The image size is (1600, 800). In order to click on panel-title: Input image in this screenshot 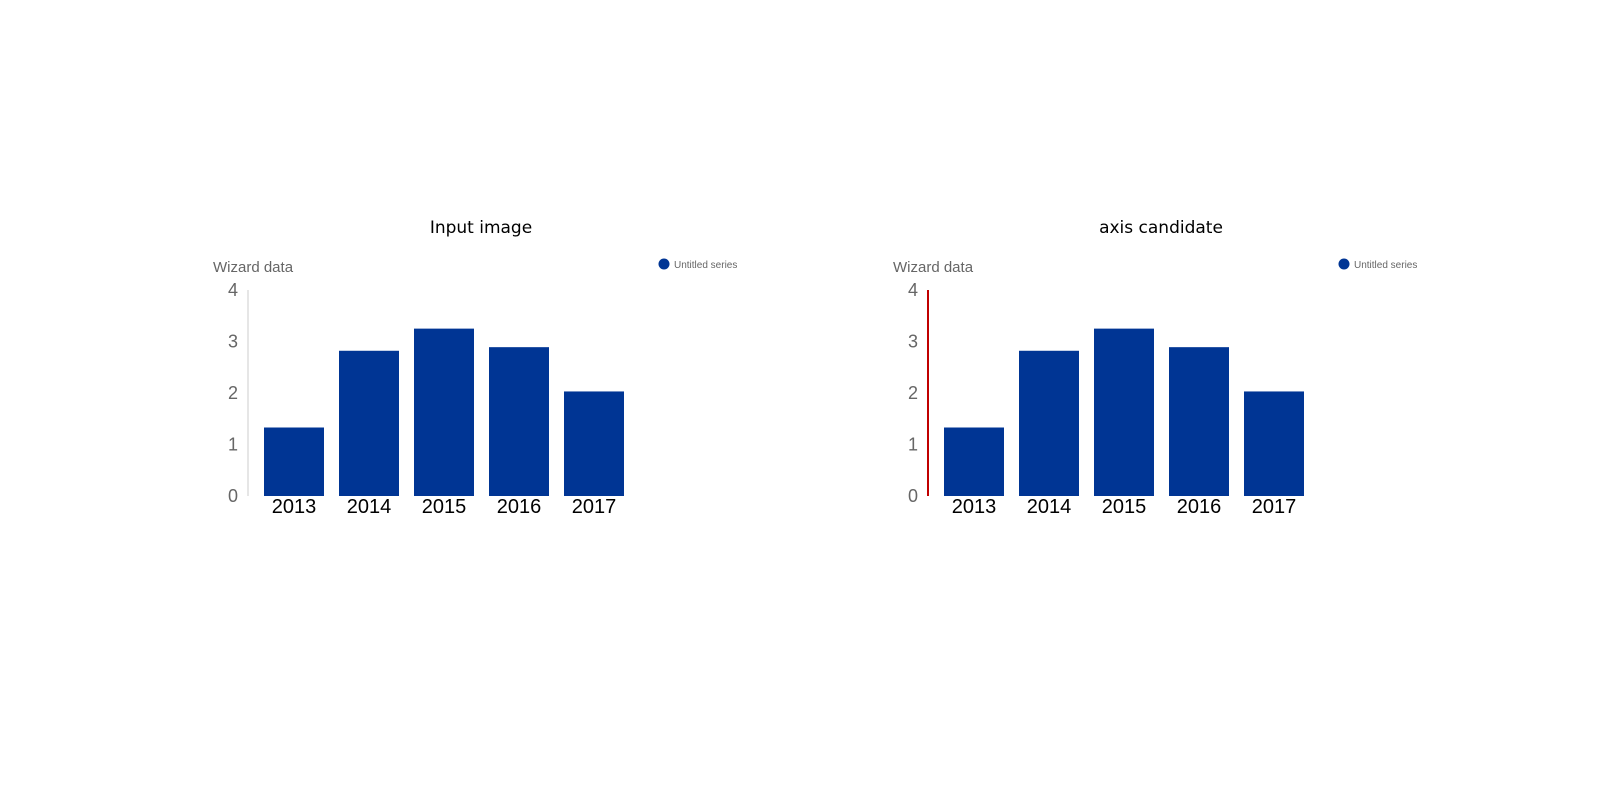, I will do `click(481, 228)`.